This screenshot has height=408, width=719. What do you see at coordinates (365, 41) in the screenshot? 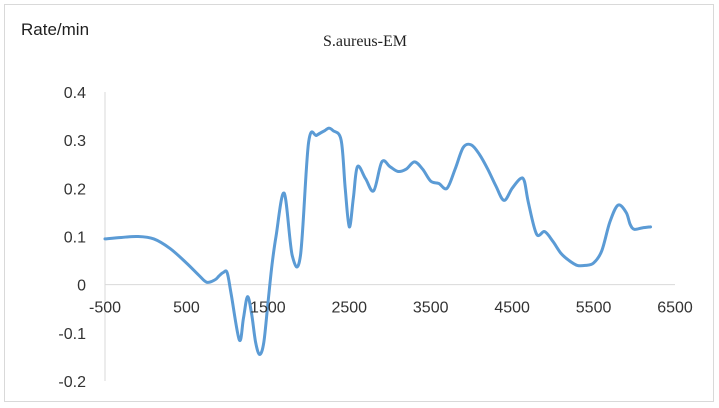
I see `chart-title: S.aureus-EM` at bounding box center [365, 41].